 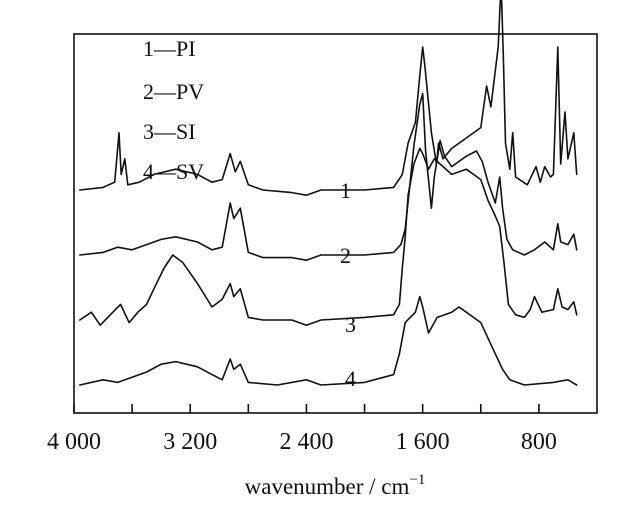 I want to click on x-axis-title-text: wavenumber / cm, so click(x=327, y=486).